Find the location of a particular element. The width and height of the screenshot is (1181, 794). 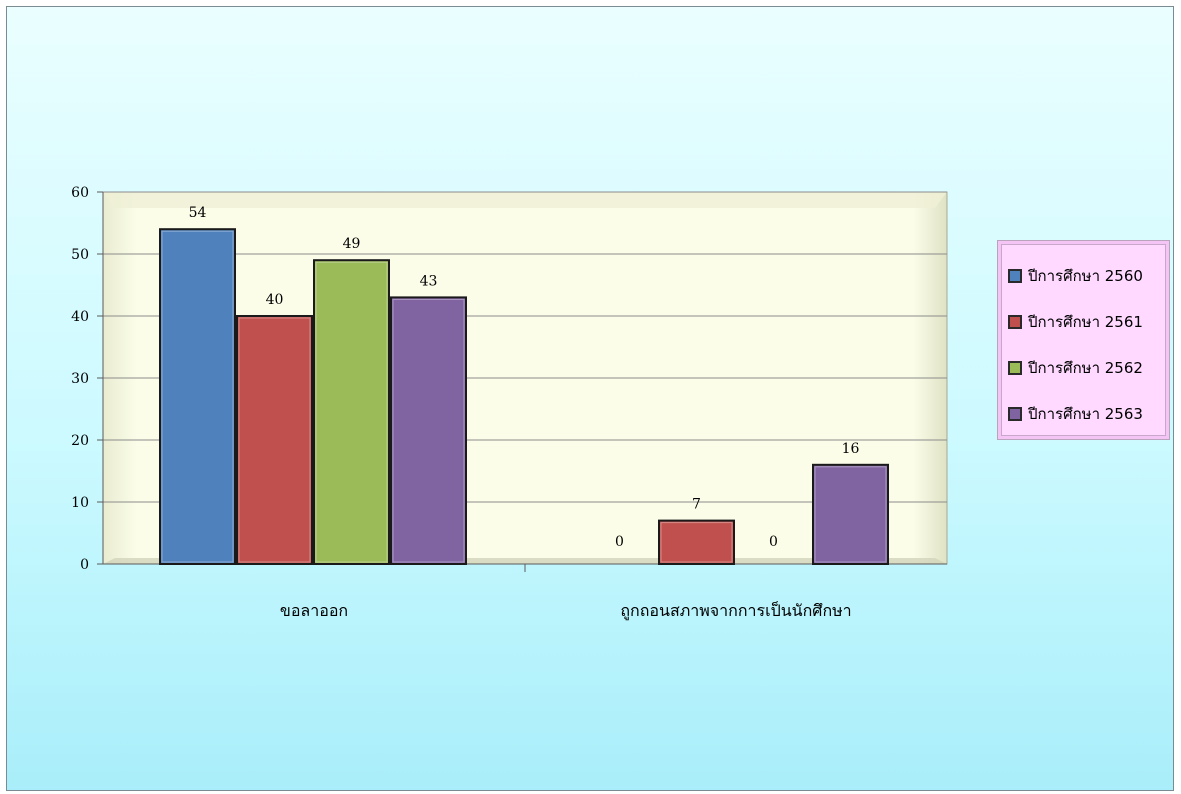

legend-item: ปีการศึกษา 2563 is located at coordinates (1088, 414).